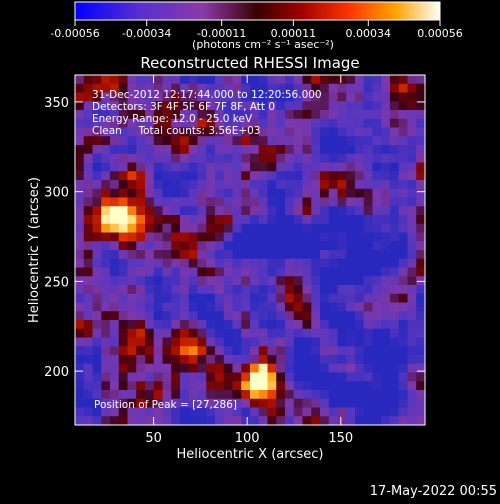 This screenshot has height=504, width=500. Describe the element at coordinates (56, 193) in the screenshot. I see `y-tick-label: 300` at that location.